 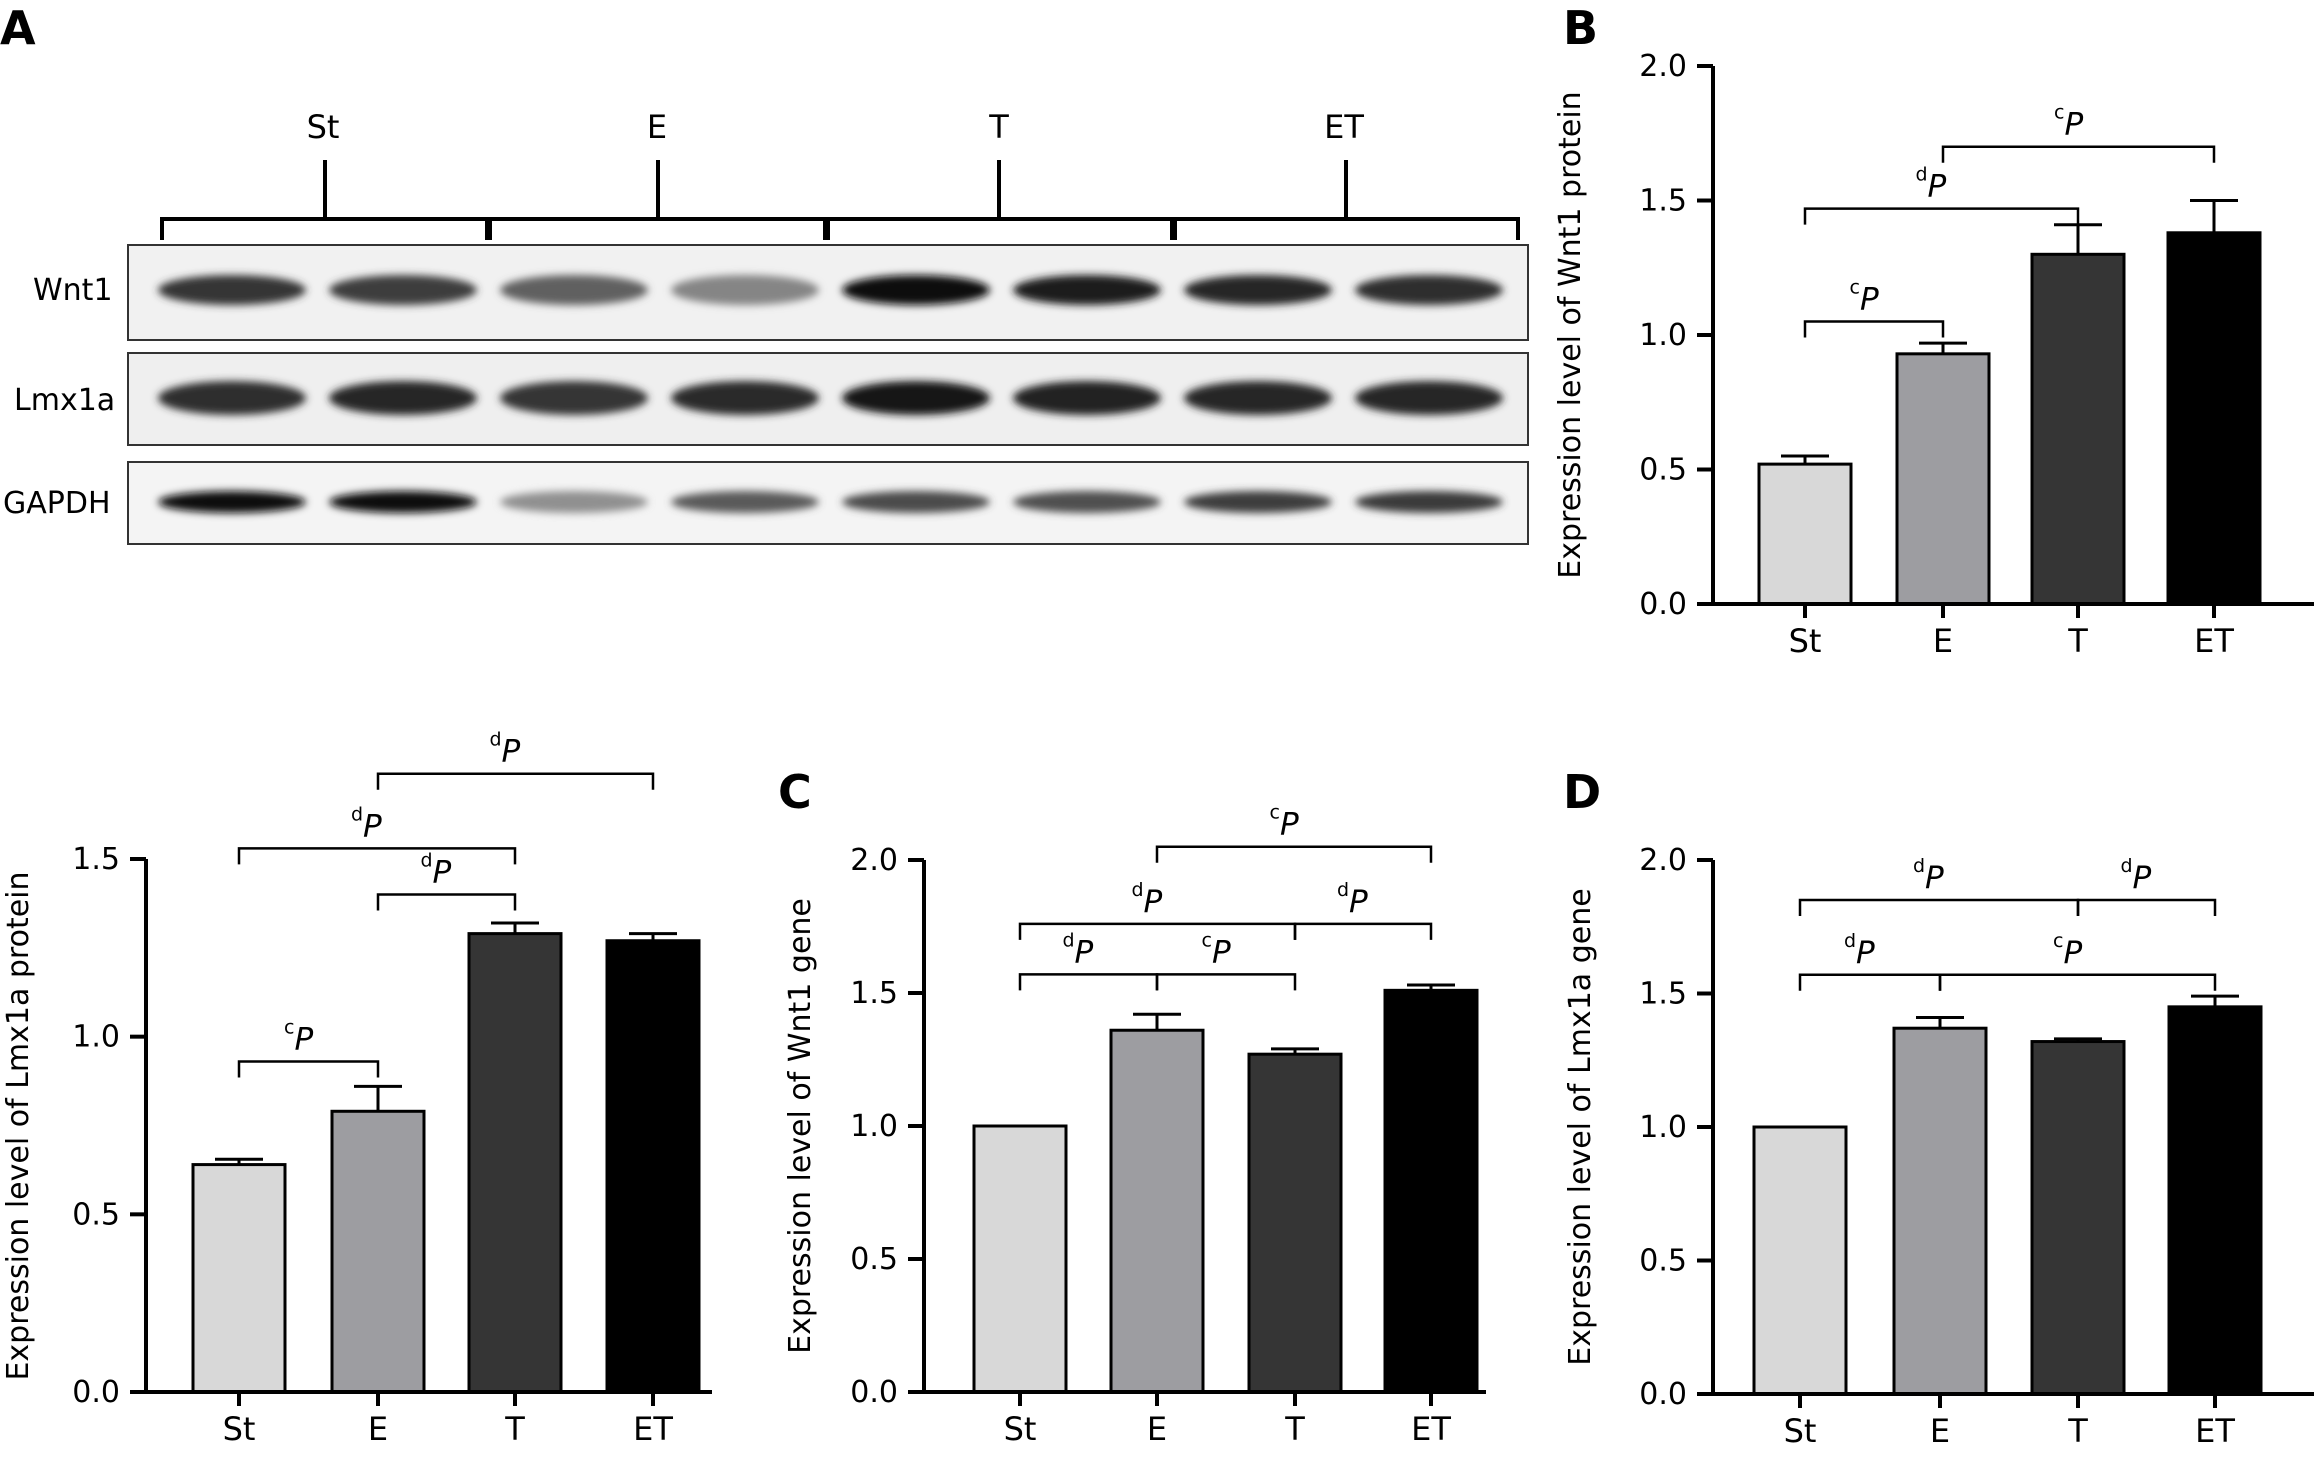 I want to click on blot-group-label-e: E, so click(x=657, y=127).